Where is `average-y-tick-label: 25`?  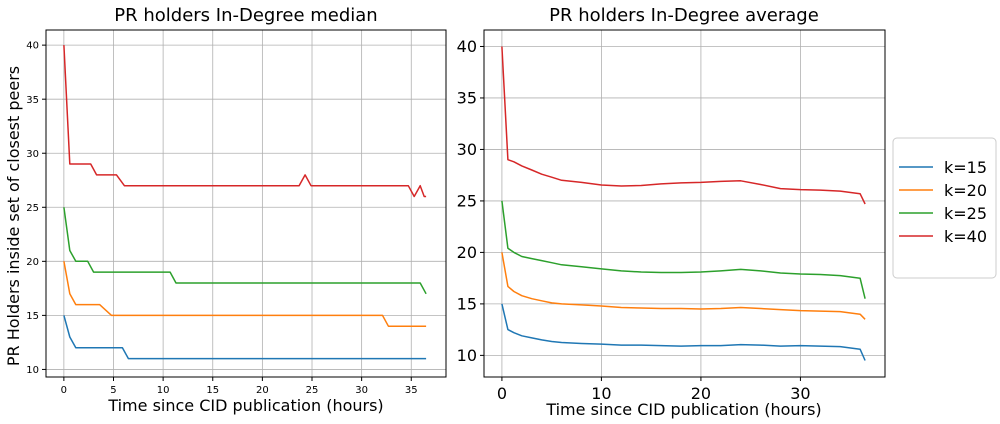 average-y-tick-label: 25 is located at coordinates (467, 201).